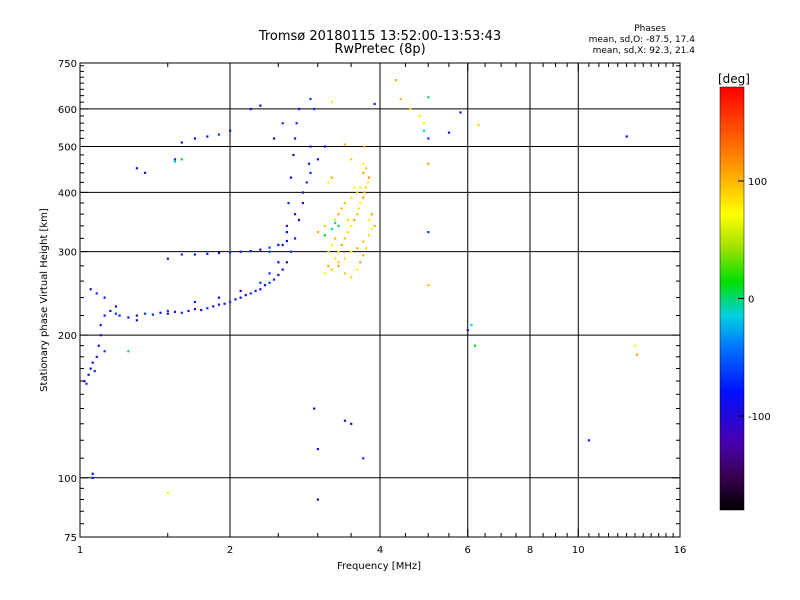 Image resolution: width=800 pixels, height=600 pixels. What do you see at coordinates (70, 538) in the screenshot?
I see `y-tick-label: 75` at bounding box center [70, 538].